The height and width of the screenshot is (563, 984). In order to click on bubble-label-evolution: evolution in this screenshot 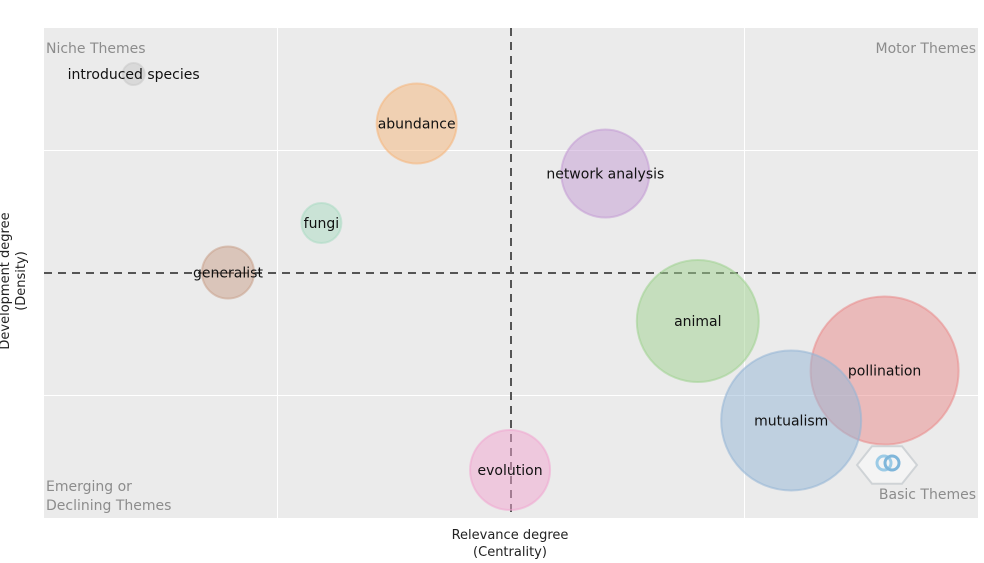, I will do `click(510, 471)`.